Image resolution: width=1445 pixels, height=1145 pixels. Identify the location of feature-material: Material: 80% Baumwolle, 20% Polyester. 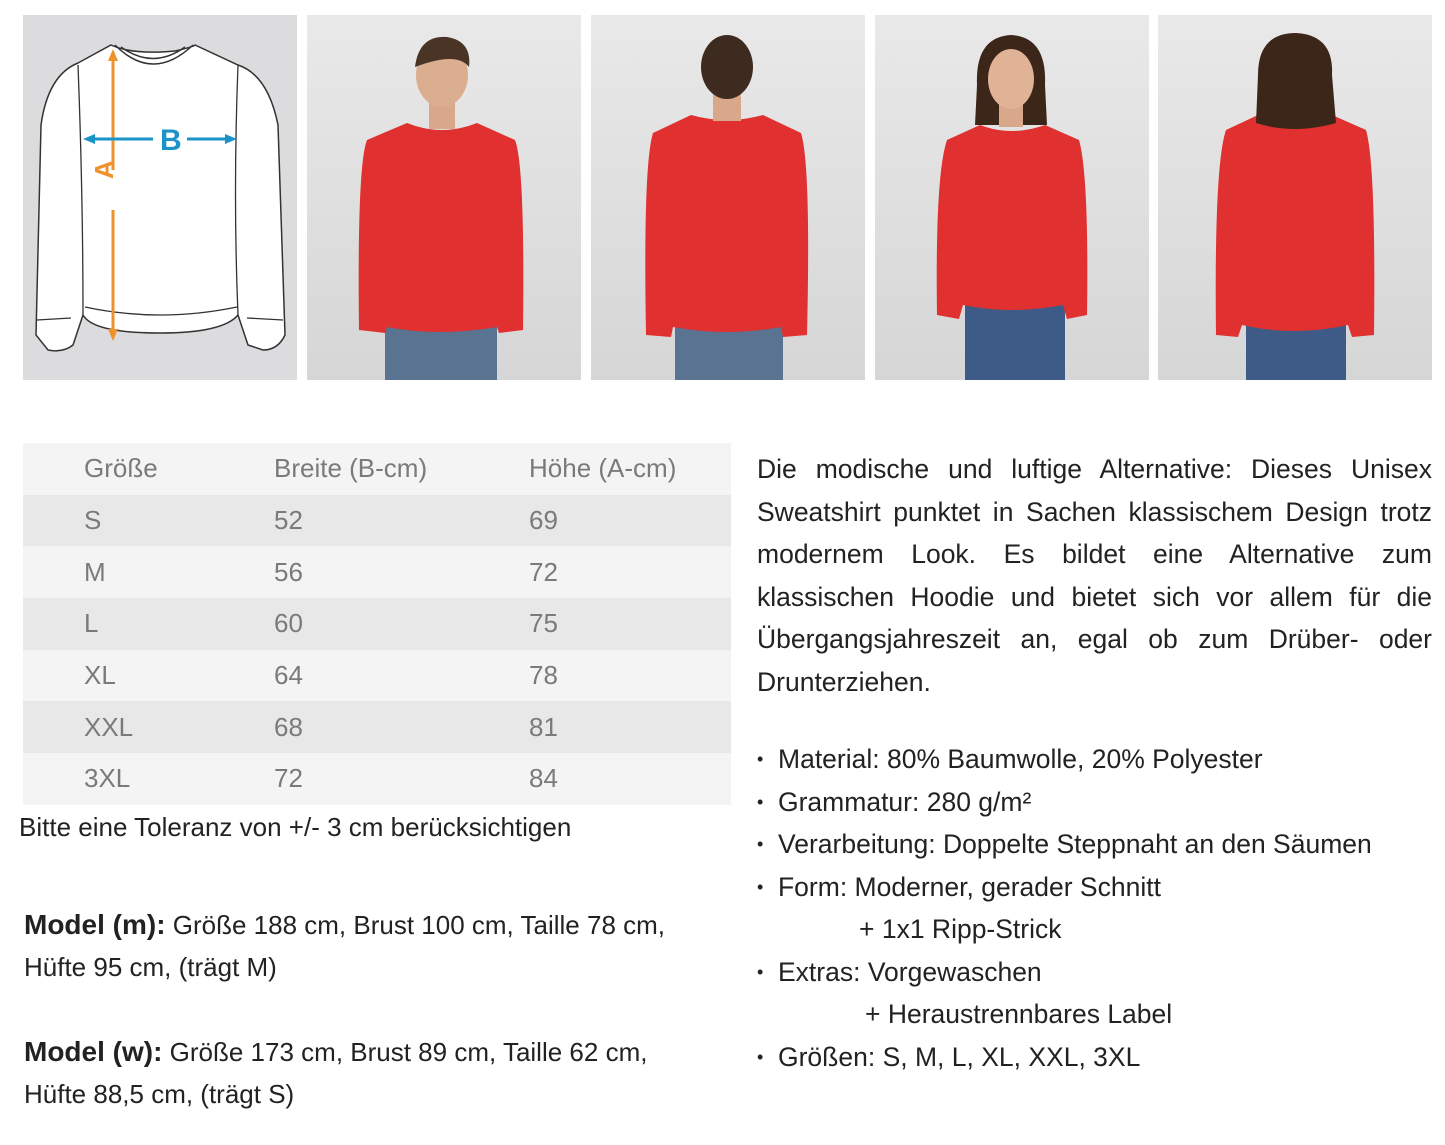
(1064, 759).